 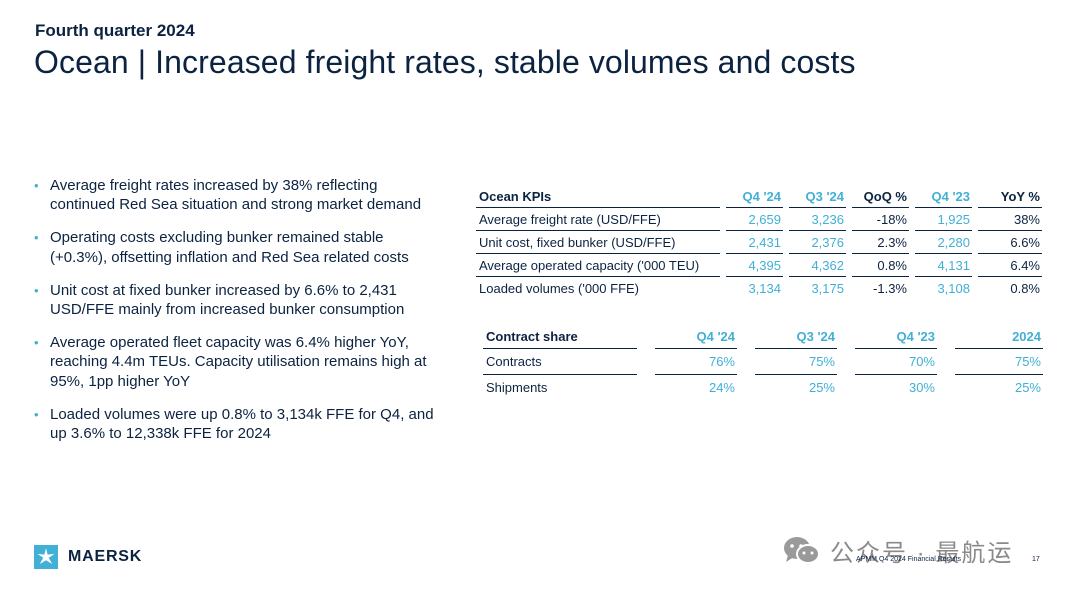 I want to click on eyebrow-title: Fourth quarter 2024, so click(x=115, y=30).